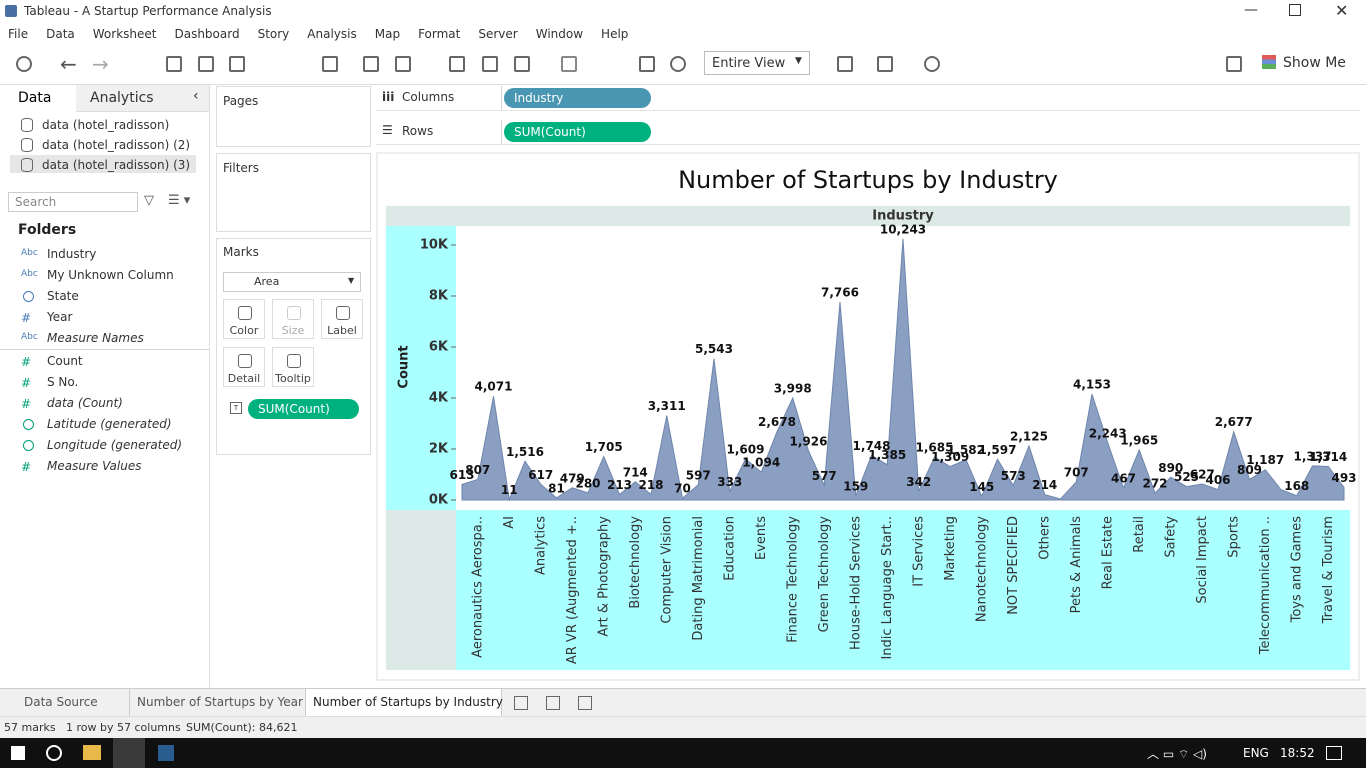 The height and width of the screenshot is (768, 1366). I want to click on menu-item: Window, so click(559, 34).